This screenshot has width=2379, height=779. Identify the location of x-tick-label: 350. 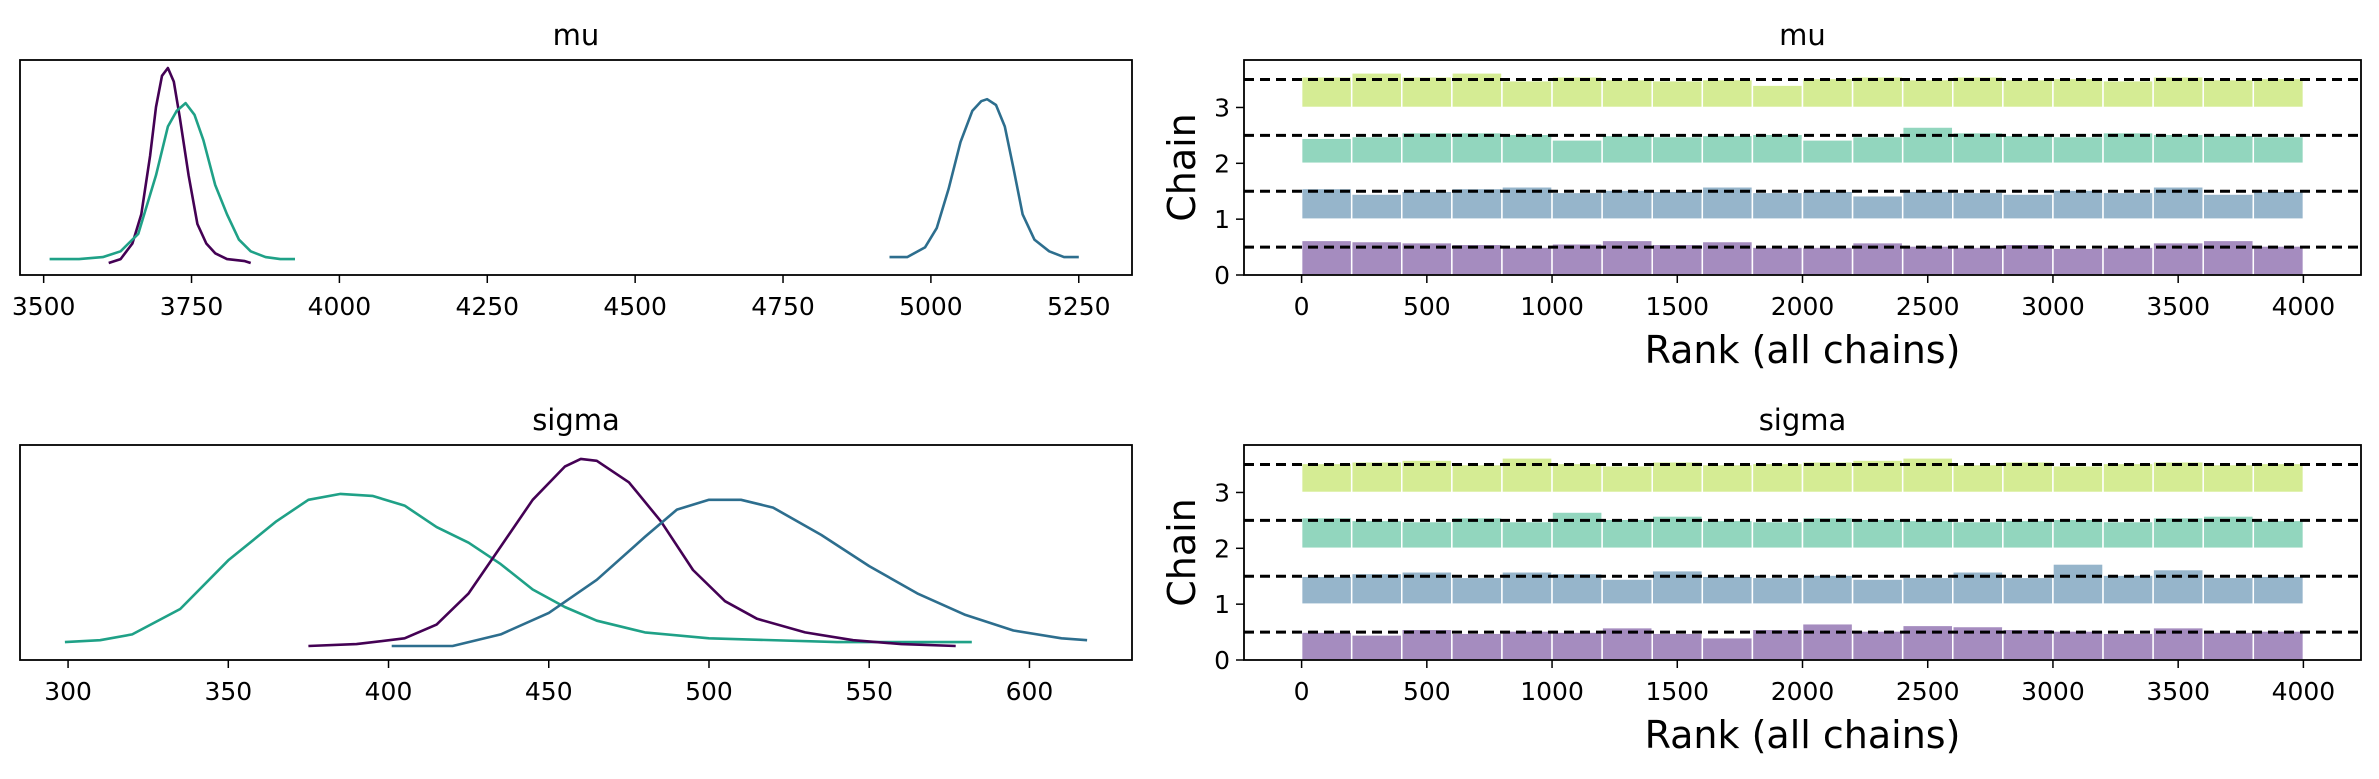
(228, 691).